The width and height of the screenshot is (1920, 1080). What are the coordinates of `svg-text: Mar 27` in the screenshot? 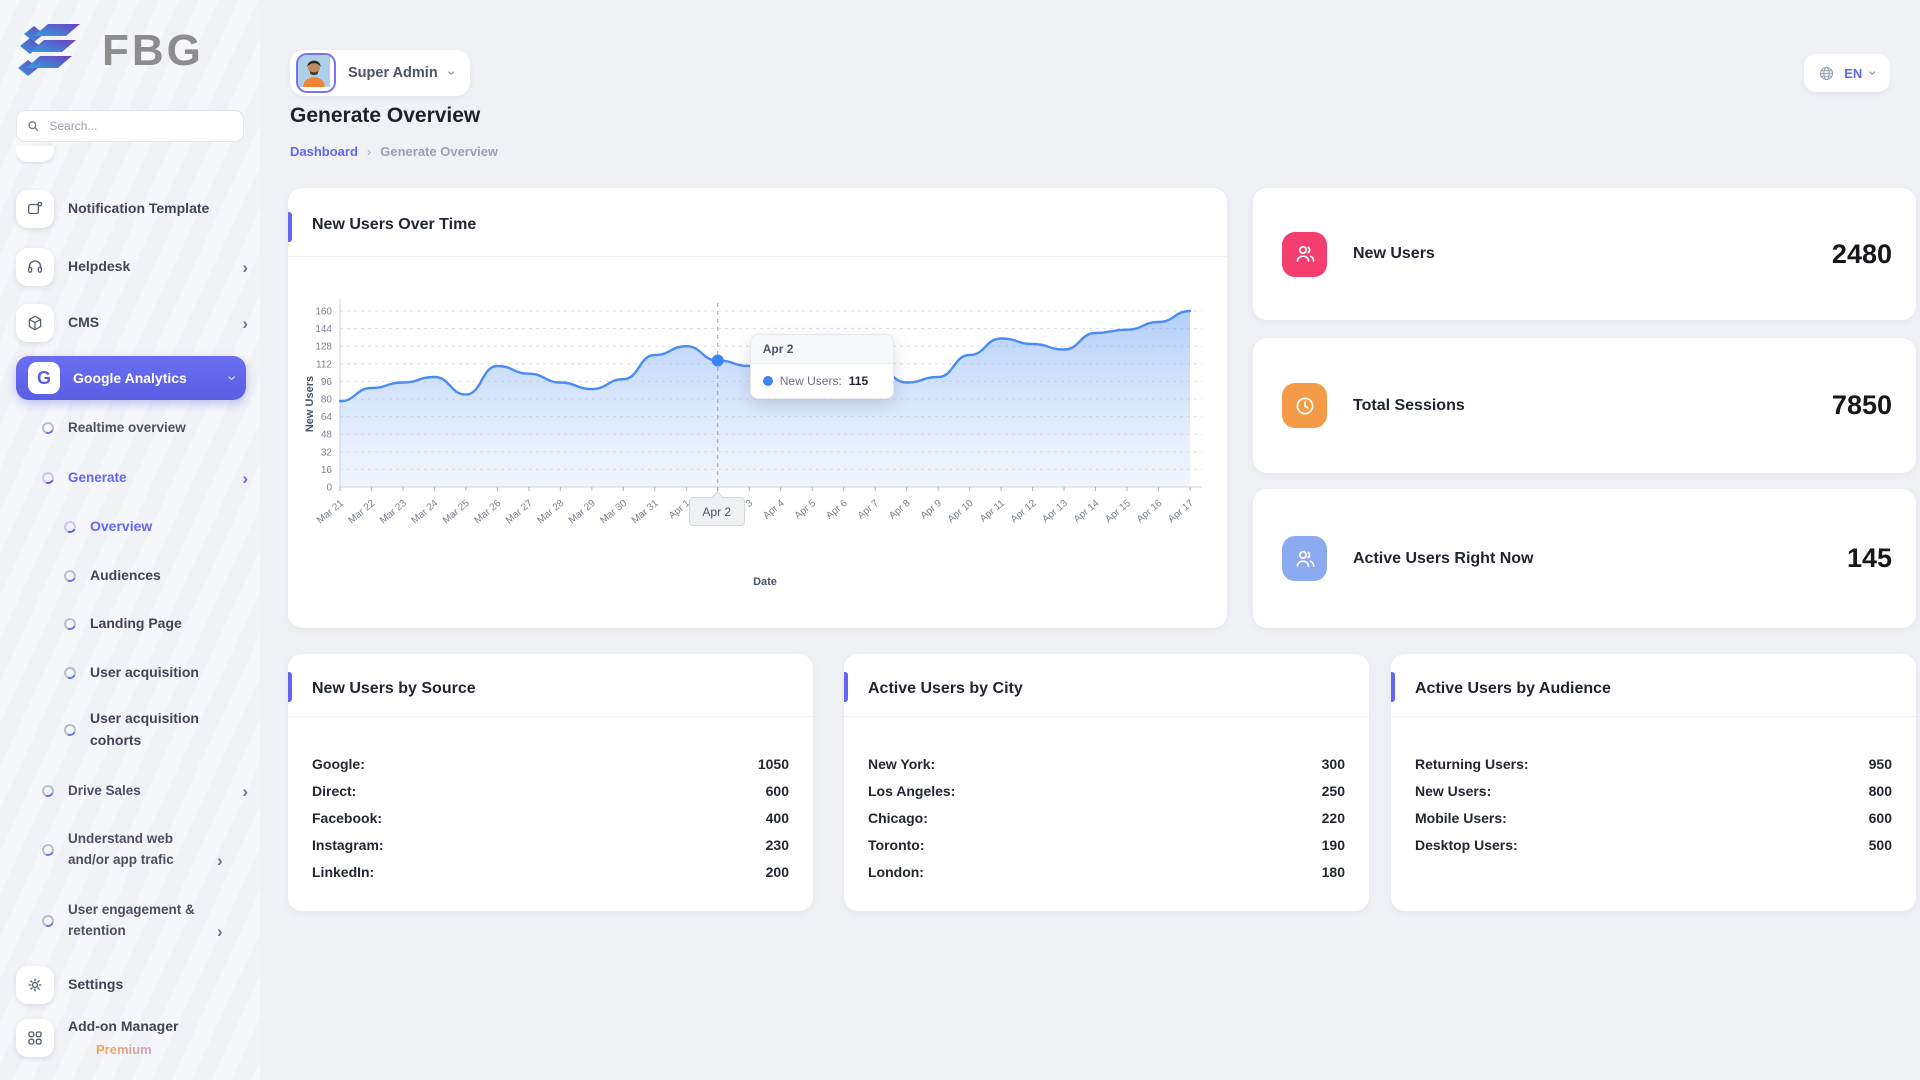 It's located at (519, 512).